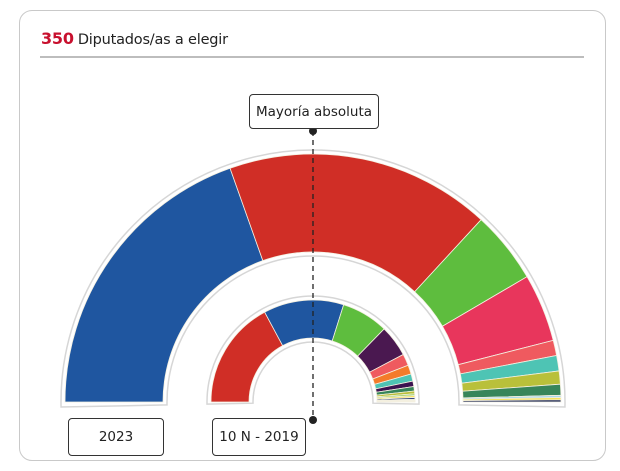  Describe the element at coordinates (312, 57) in the screenshot. I see `header-divider` at that location.